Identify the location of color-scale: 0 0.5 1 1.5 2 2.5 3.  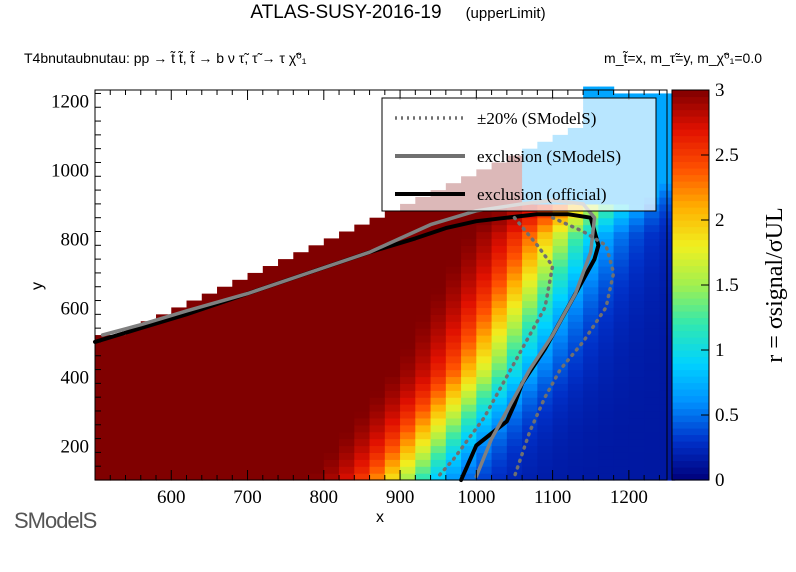
(705, 285).